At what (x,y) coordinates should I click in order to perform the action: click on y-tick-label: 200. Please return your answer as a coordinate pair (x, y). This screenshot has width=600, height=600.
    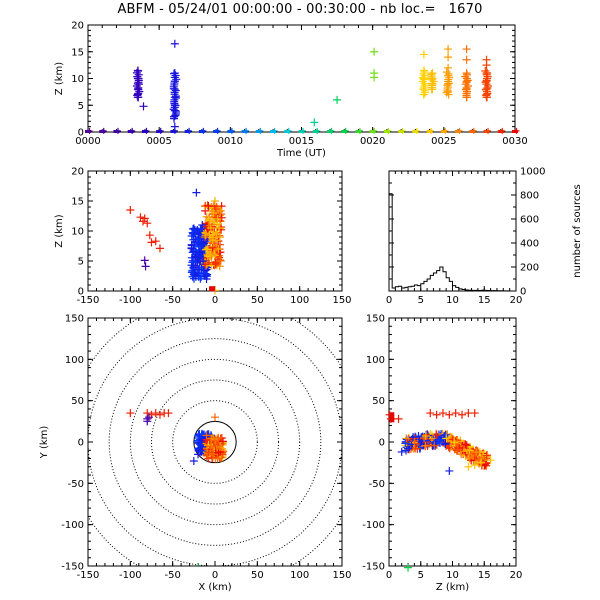
    Looking at the image, I should click on (529, 268).